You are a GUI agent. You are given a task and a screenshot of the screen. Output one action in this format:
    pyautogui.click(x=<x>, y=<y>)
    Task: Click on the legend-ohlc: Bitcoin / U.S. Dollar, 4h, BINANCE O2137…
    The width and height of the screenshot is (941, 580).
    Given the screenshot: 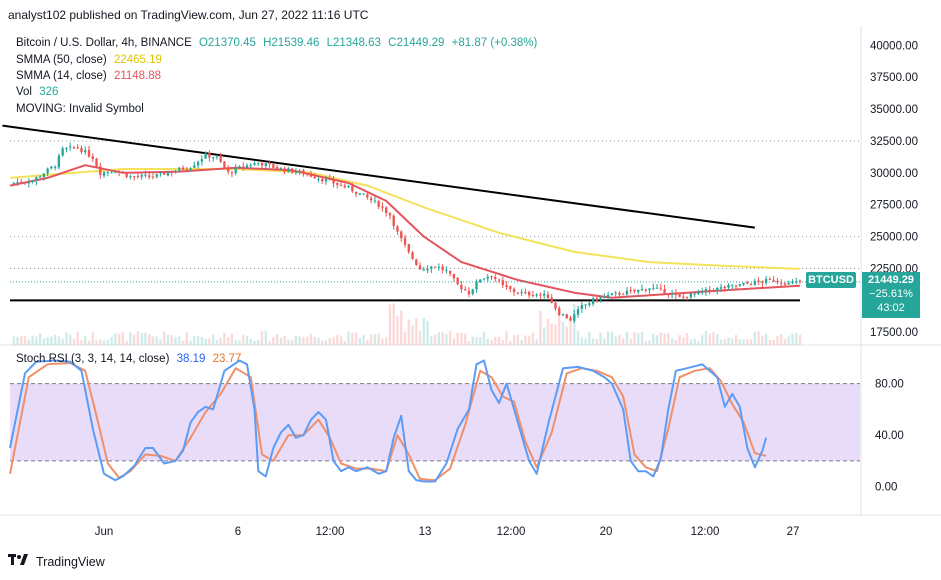 What is the action you would take?
    pyautogui.click(x=276, y=43)
    